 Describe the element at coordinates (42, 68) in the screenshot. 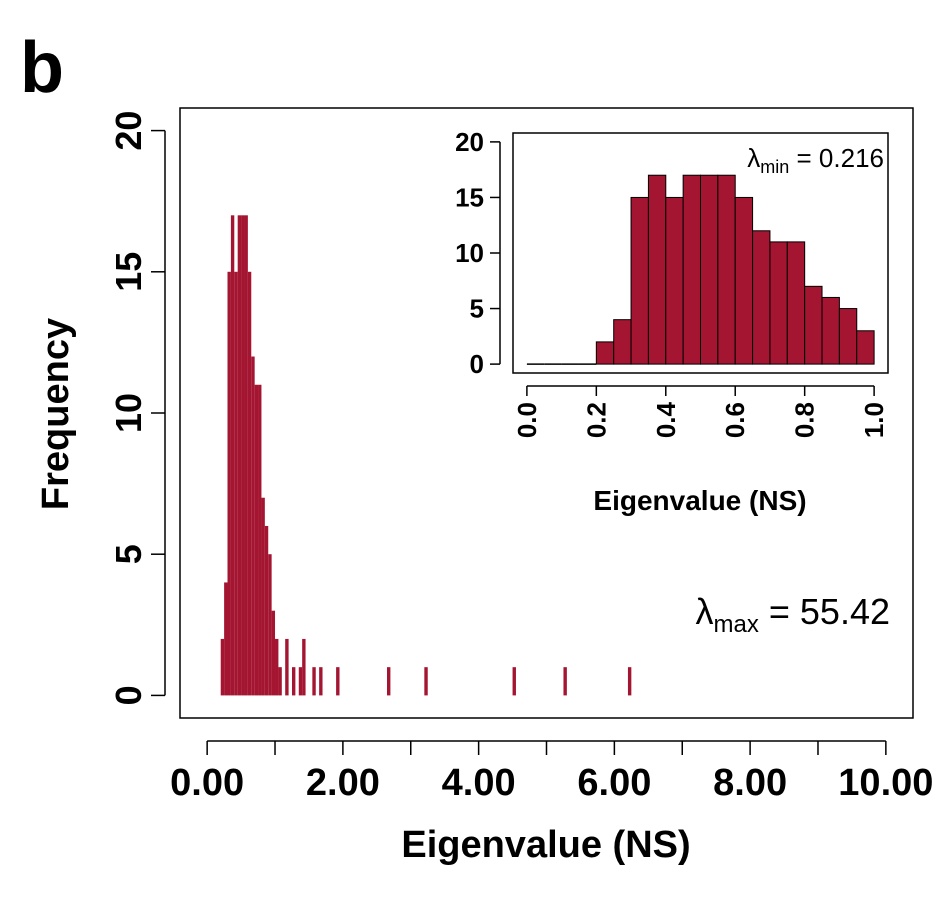

I see `panel-label: b` at that location.